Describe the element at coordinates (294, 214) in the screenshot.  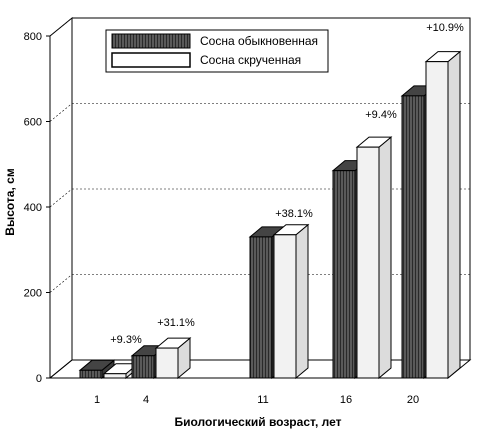
I see `annotation-label: +38.1%` at that location.